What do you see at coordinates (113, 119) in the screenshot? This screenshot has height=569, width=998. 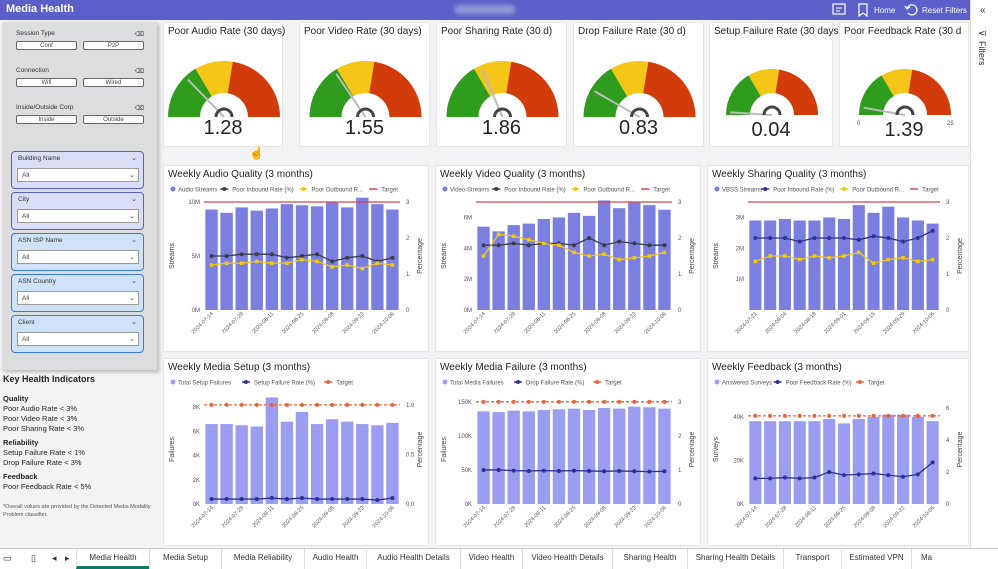 I see `outside-button: Outside` at bounding box center [113, 119].